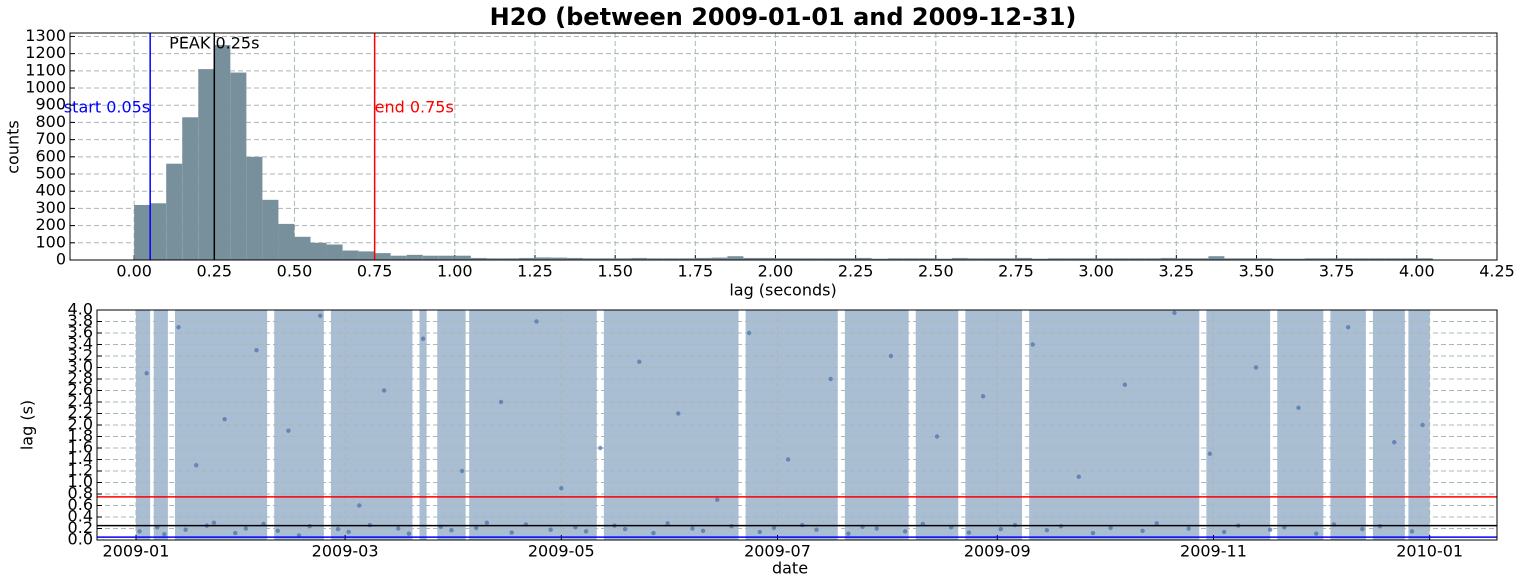 The width and height of the screenshot is (1520, 584). Describe the element at coordinates (80, 539) in the screenshot. I see `y-tick-label: 0.0` at that location.